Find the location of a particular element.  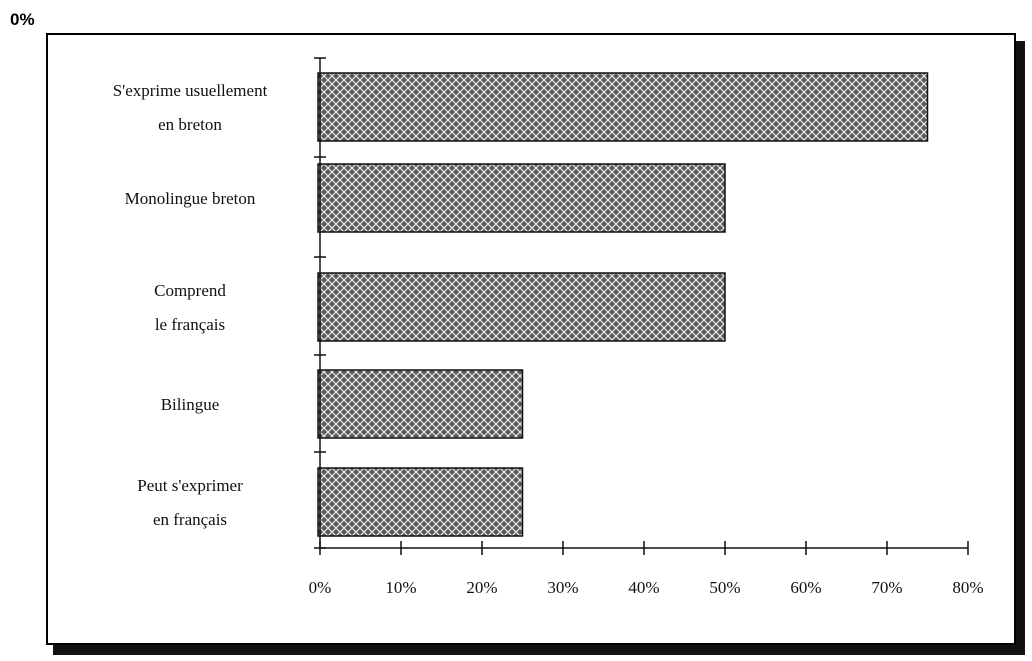

x-tick-label-4: 40% is located at coordinates (643, 587).